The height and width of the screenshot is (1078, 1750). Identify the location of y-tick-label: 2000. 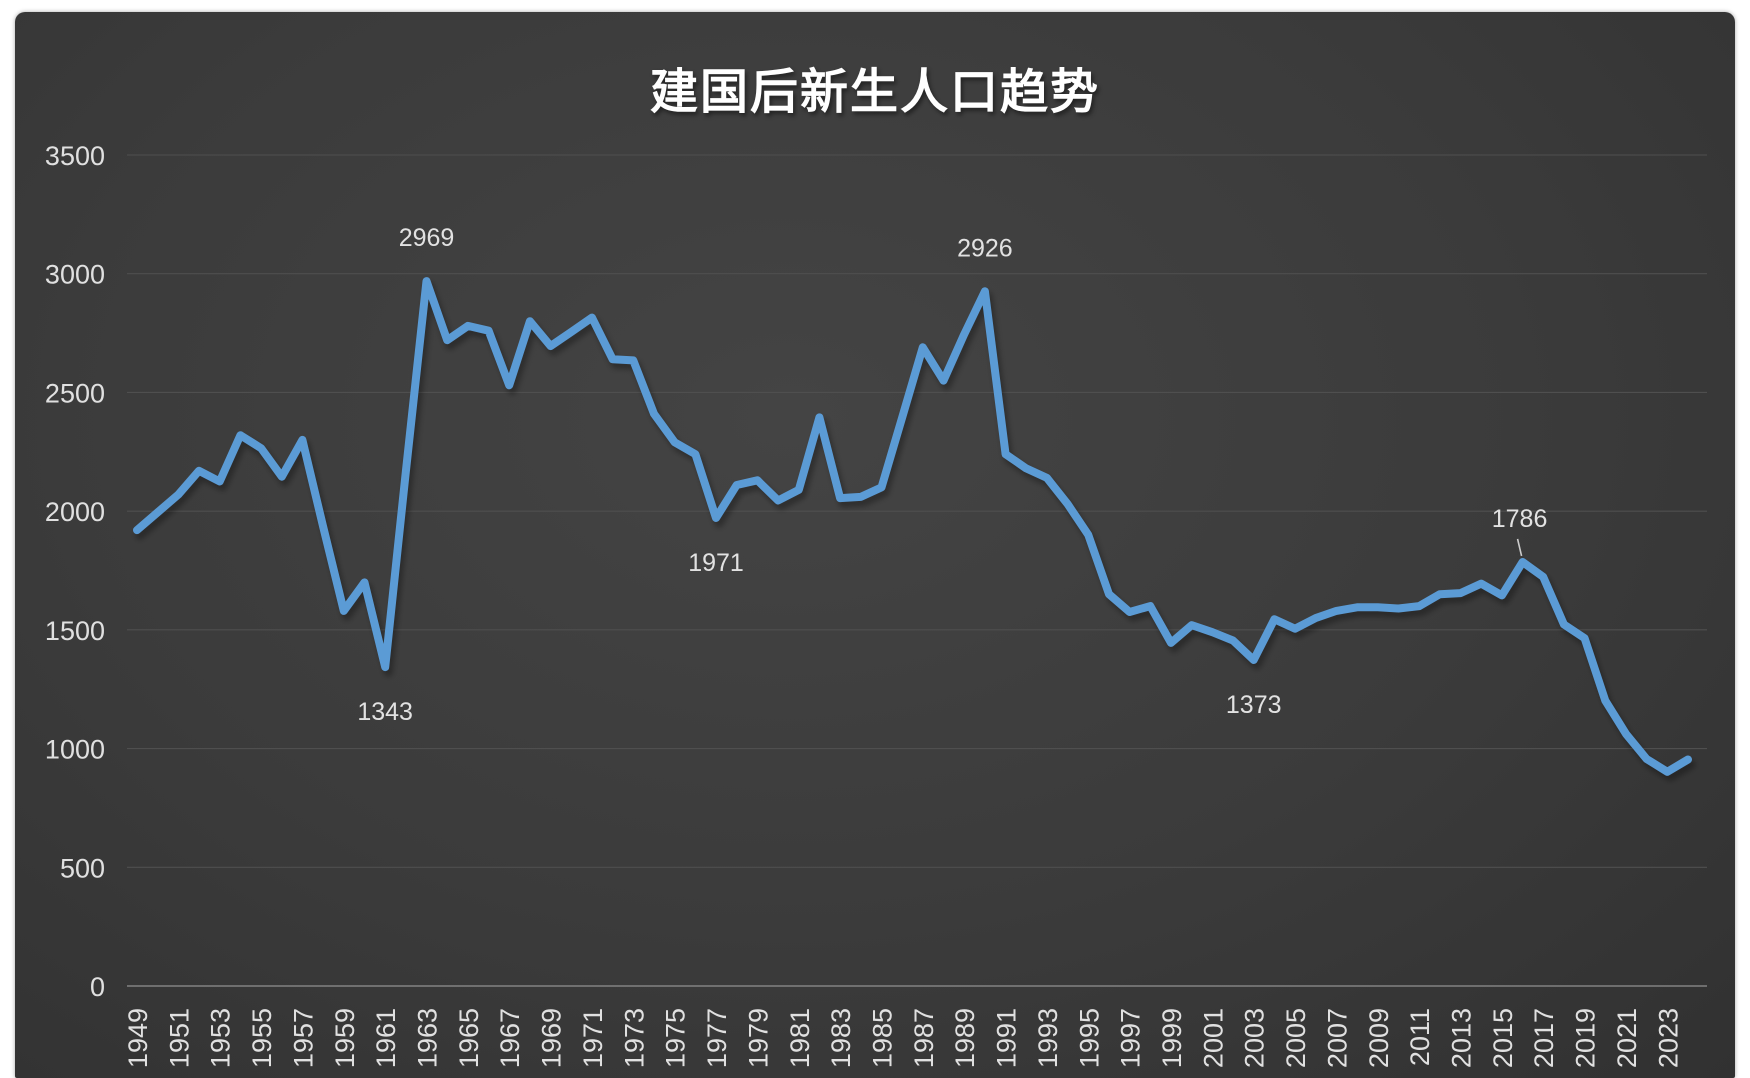
(75, 512).